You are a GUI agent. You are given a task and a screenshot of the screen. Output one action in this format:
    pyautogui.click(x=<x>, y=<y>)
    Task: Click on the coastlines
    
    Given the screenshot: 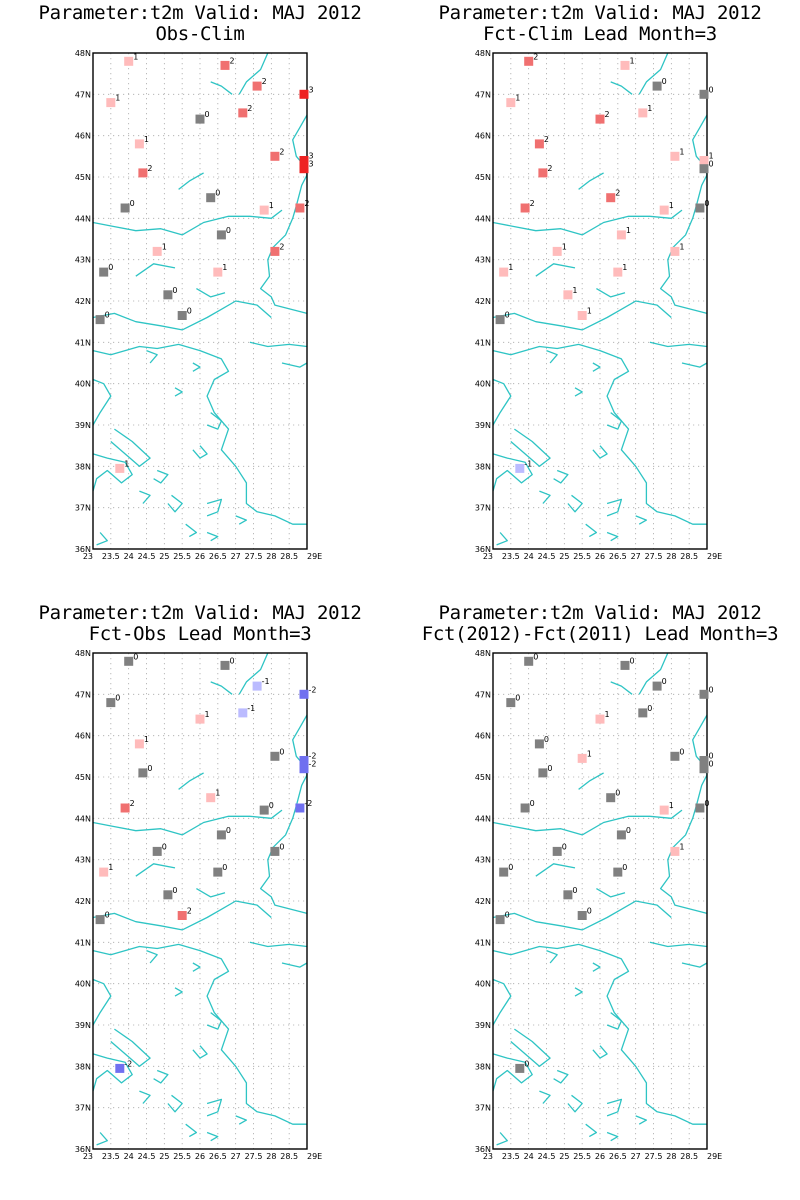 What is the action you would take?
    pyautogui.click(x=200, y=299)
    